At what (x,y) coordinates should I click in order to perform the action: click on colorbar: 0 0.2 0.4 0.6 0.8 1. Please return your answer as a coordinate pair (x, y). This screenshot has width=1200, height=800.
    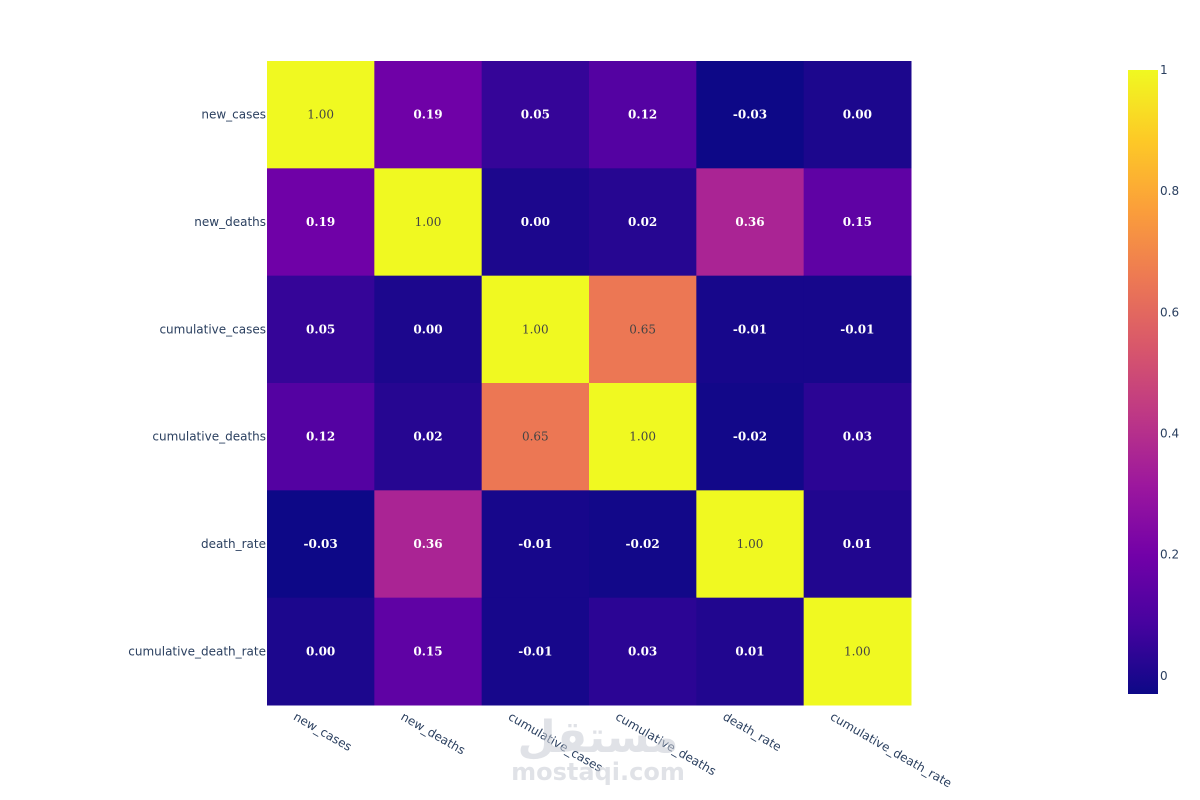
    Looking at the image, I should click on (1153, 378).